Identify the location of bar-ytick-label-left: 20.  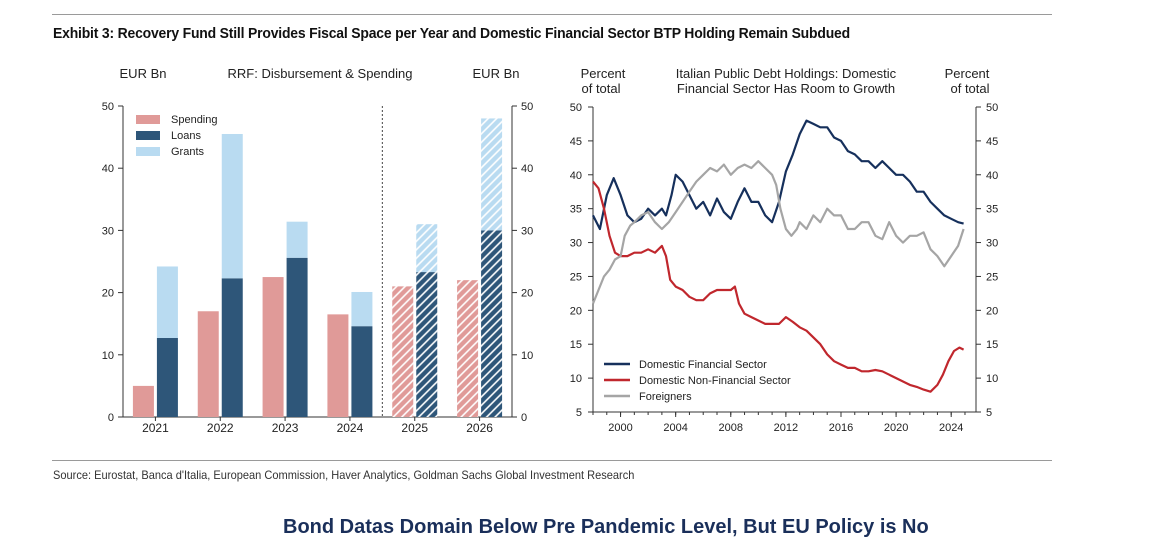
(108, 294).